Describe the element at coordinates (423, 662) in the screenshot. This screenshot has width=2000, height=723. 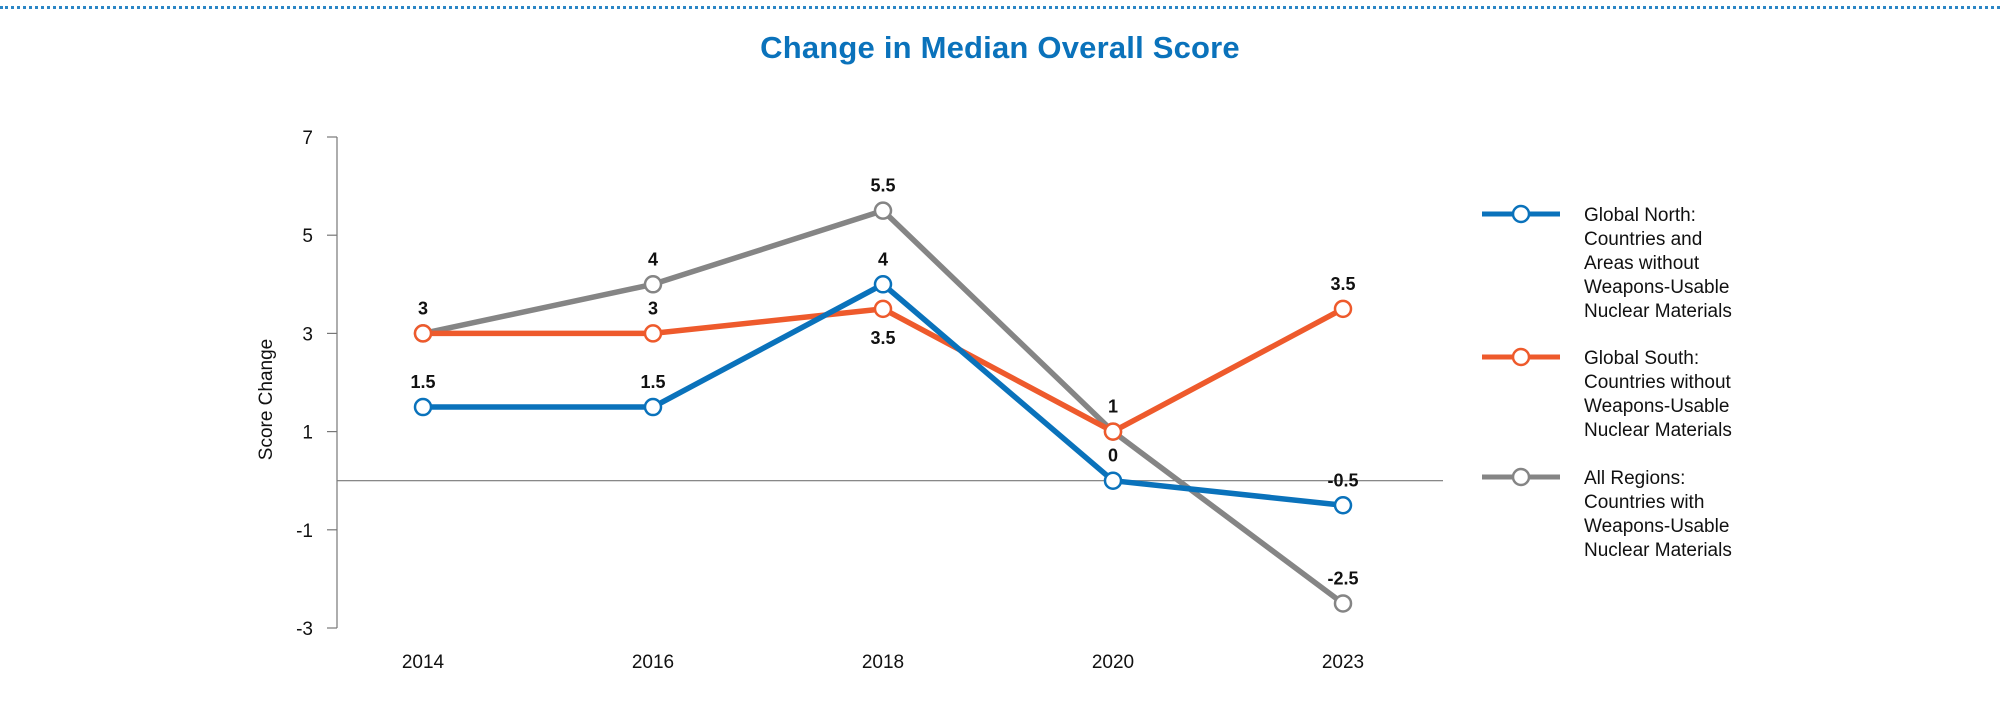
I see `x-tick-label: 2014` at that location.